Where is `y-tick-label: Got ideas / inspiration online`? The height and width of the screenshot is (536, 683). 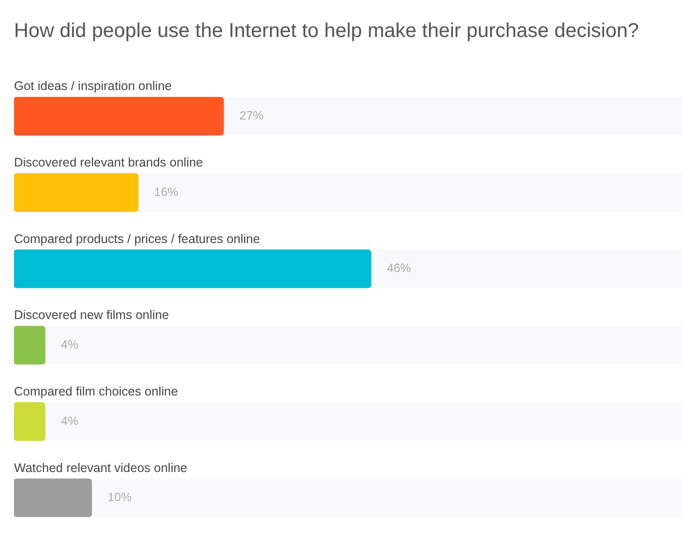
y-tick-label: Got ideas / inspiration online is located at coordinates (93, 86).